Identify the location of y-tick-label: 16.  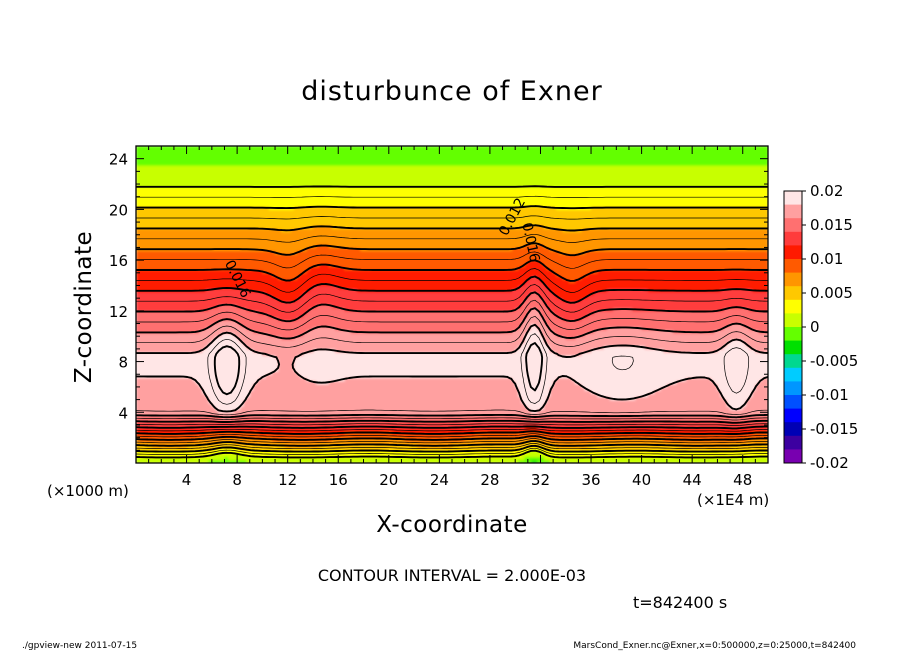
(118, 261).